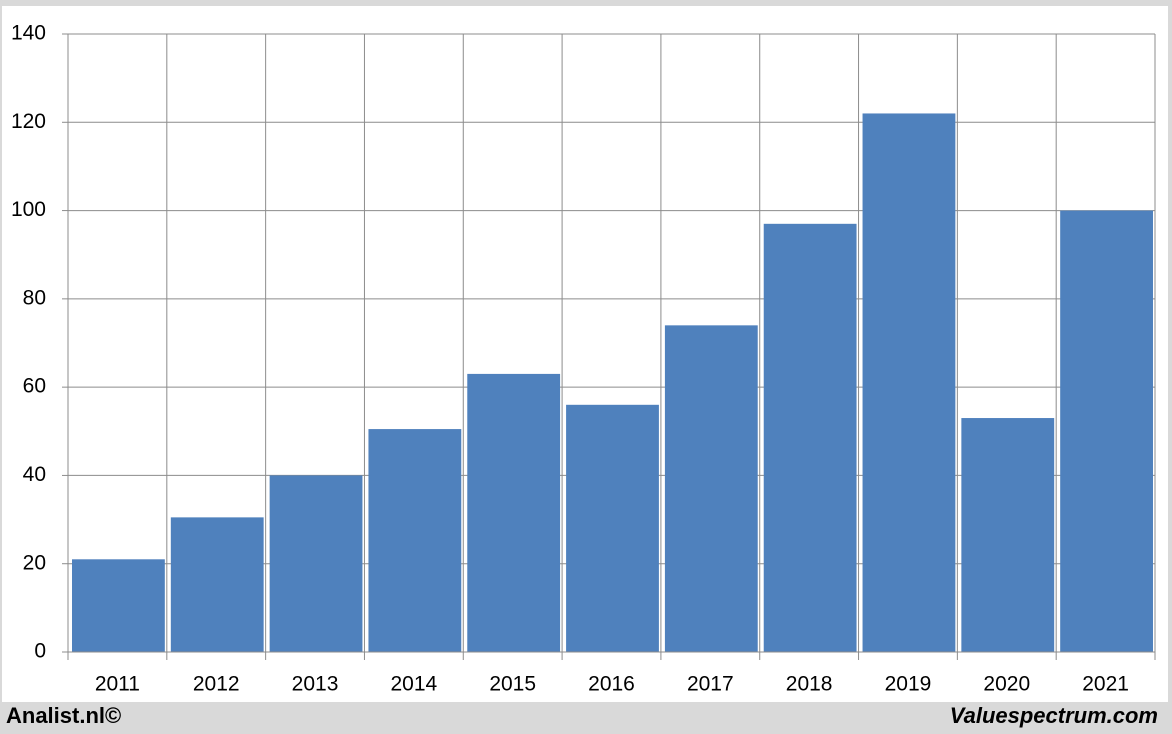 The image size is (1172, 734). Describe the element at coordinates (40, 651) in the screenshot. I see `y-tick-label: 0` at that location.